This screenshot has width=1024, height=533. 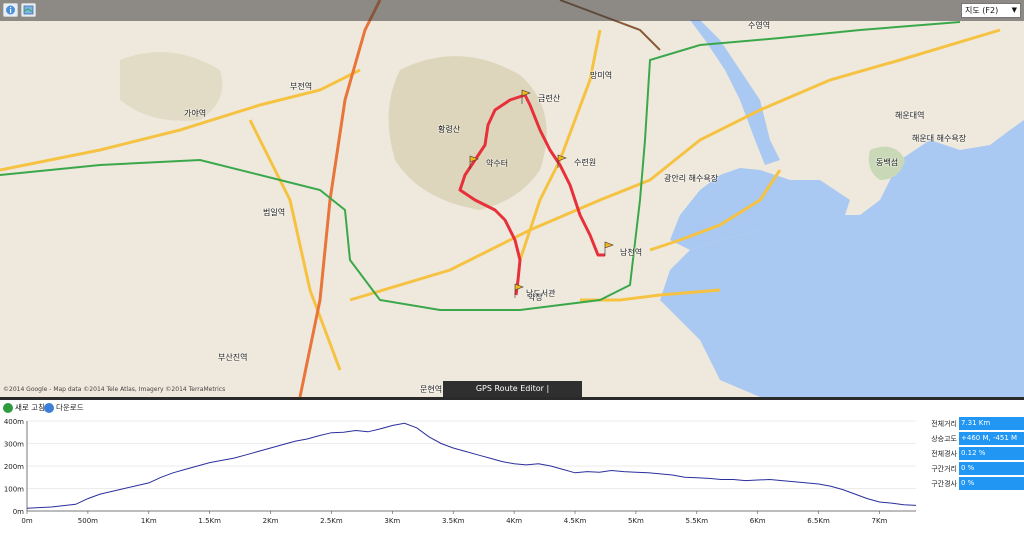 What do you see at coordinates (585, 162) in the screenshot?
I see `waypoint-label: 수련원` at bounding box center [585, 162].